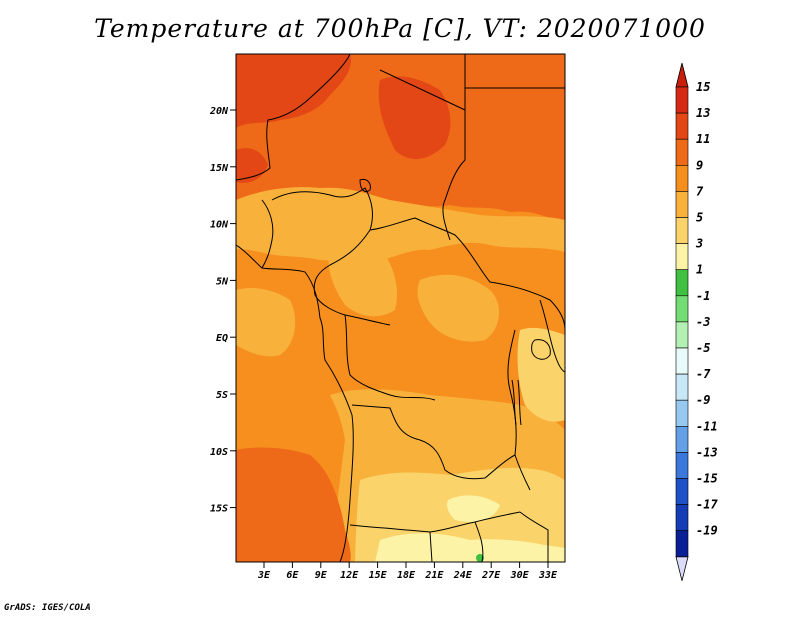 The width and height of the screenshot is (800, 618). What do you see at coordinates (700, 191) in the screenshot?
I see `colorbar-label: 7` at bounding box center [700, 191].